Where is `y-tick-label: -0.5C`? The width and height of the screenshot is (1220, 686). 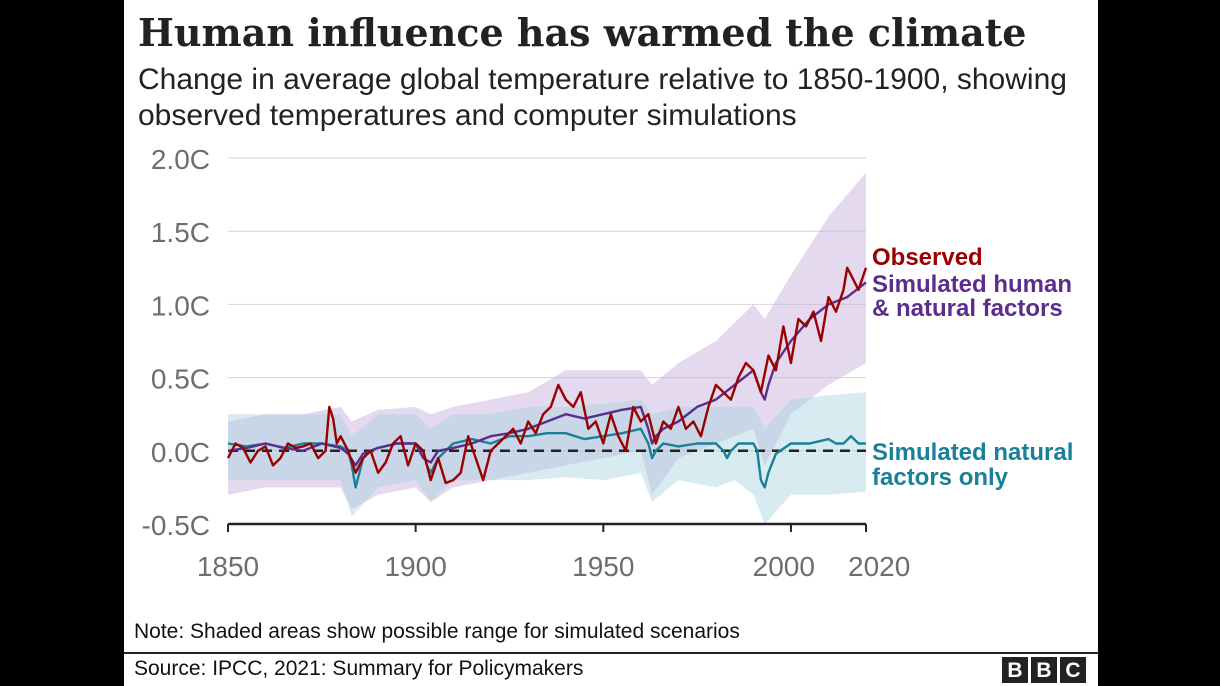
y-tick-label: -0.5C is located at coordinates (176, 525).